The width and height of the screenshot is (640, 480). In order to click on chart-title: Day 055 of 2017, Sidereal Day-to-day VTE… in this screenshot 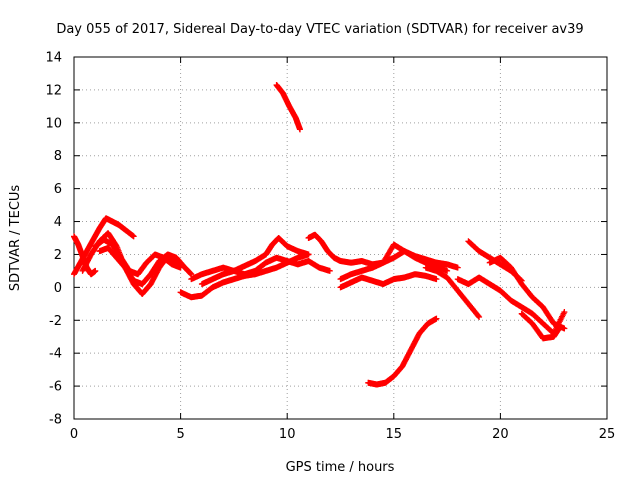, I will do `click(319, 29)`.